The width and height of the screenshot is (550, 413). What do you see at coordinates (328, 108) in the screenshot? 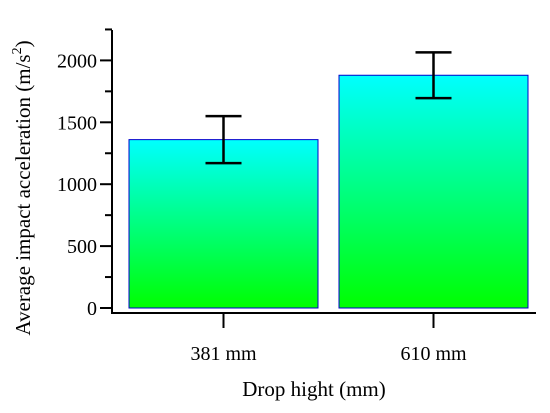
I see `error-bars-layer` at bounding box center [328, 108].